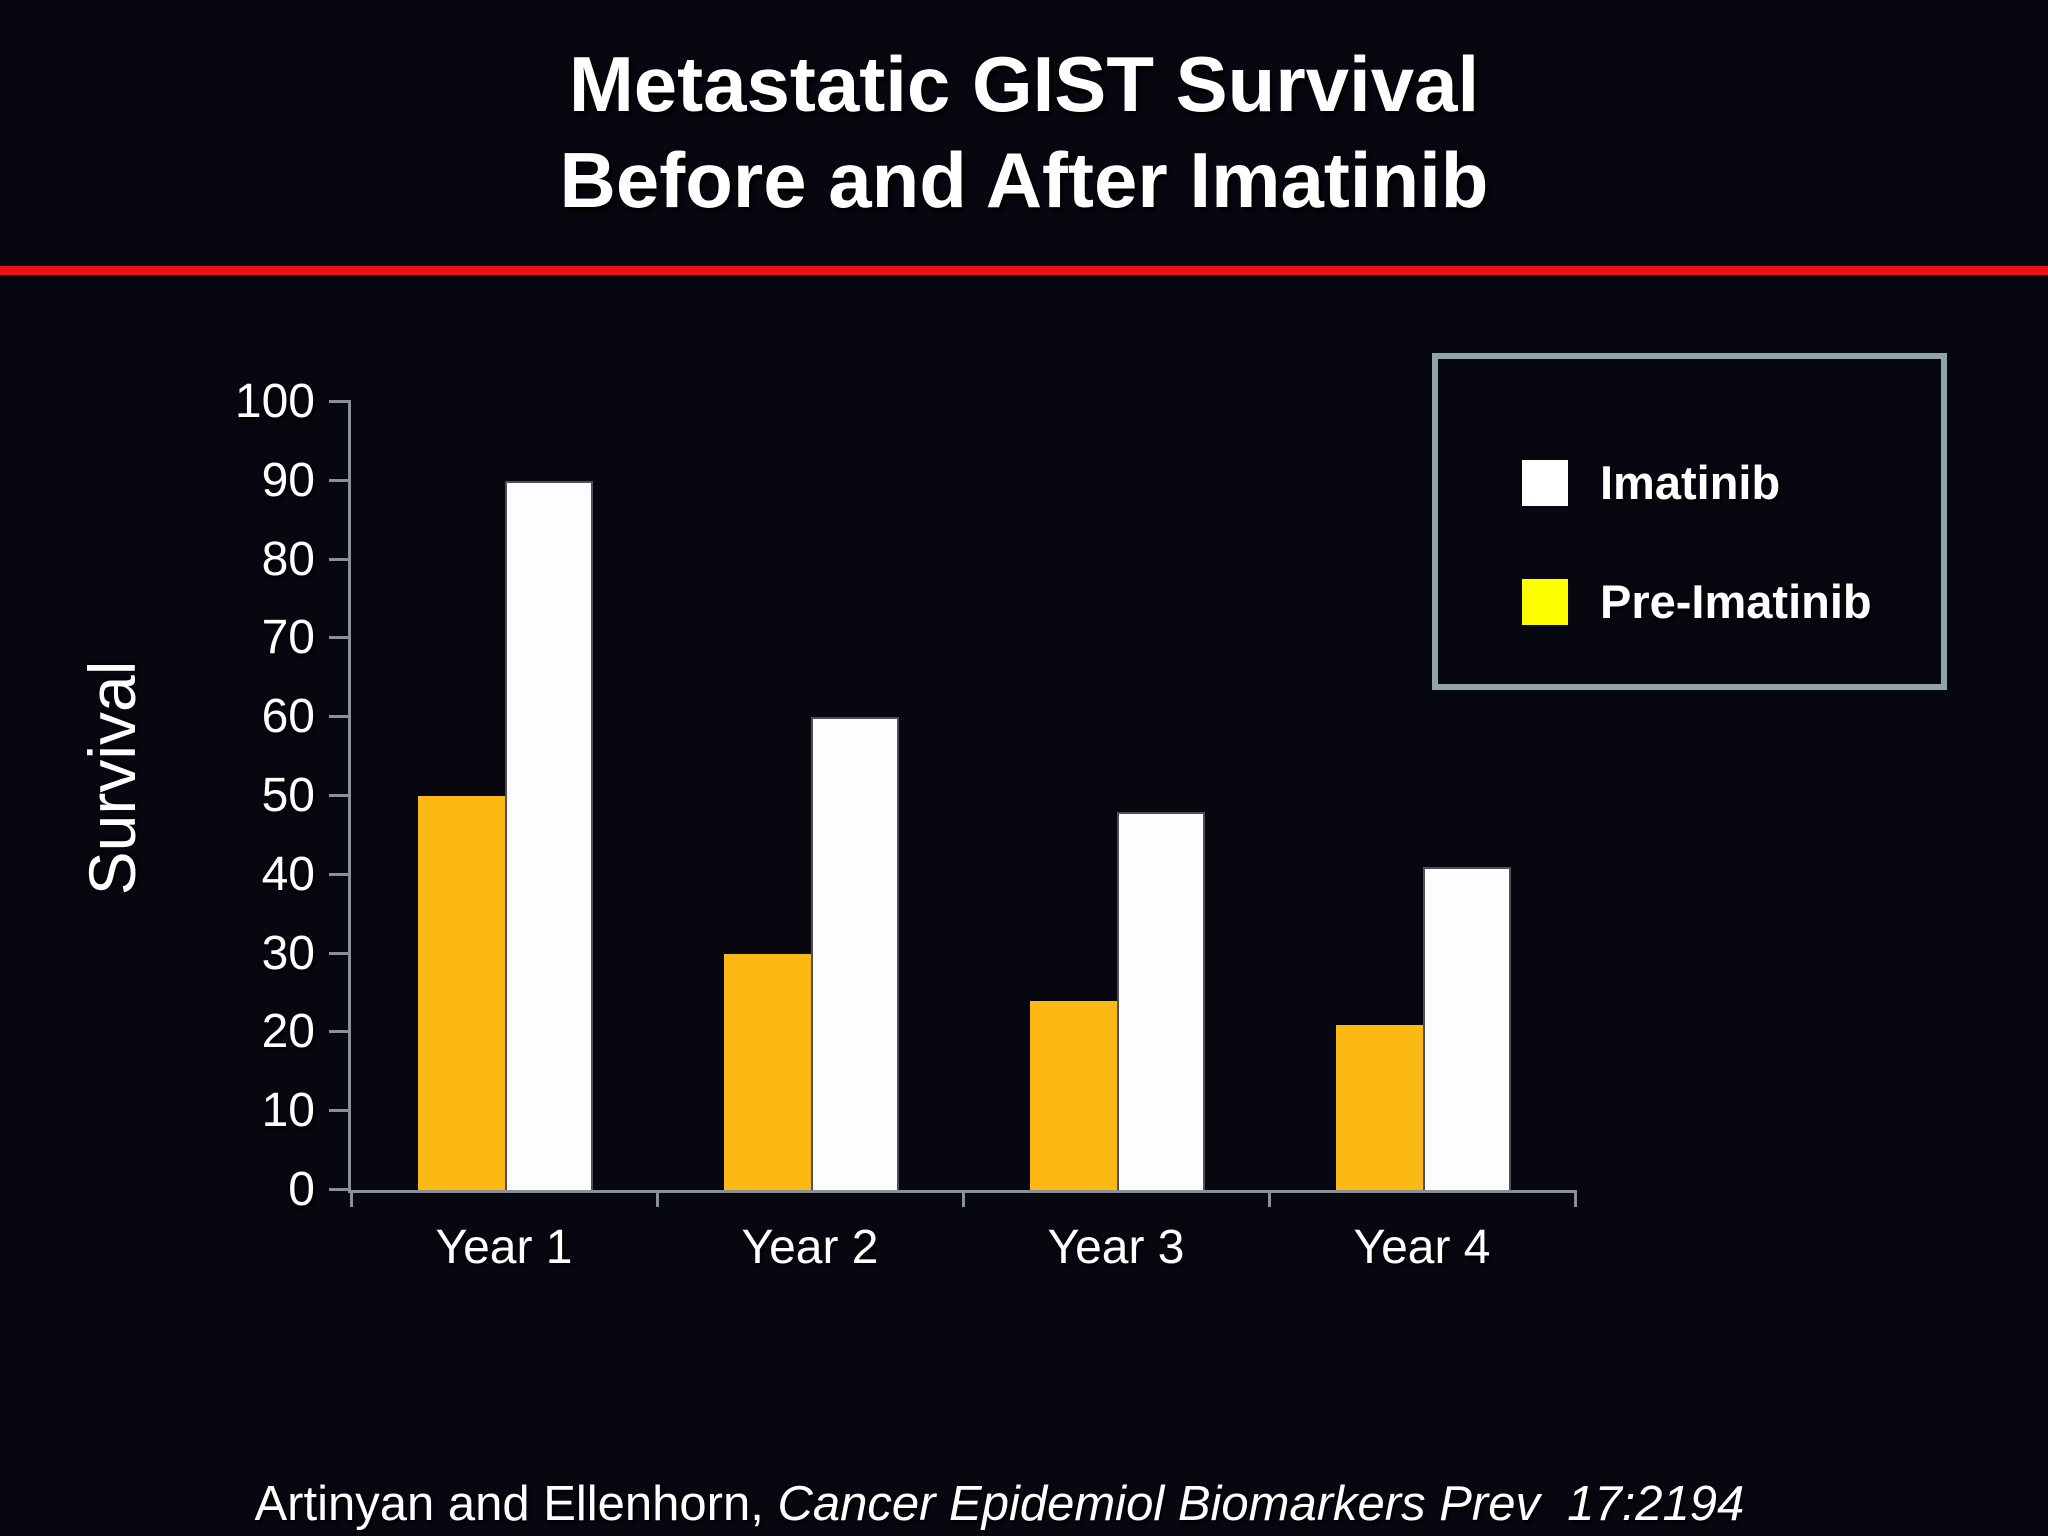 This screenshot has height=1536, width=2048. What do you see at coordinates (288, 953) in the screenshot?
I see `y-tick-label-30: 30` at bounding box center [288, 953].